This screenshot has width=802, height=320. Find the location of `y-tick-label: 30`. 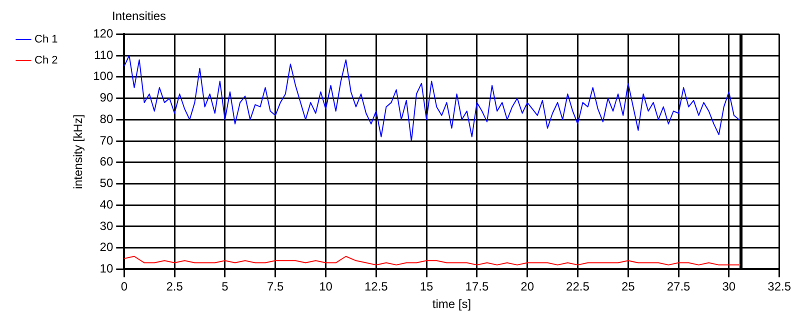

y-tick-label: 30 is located at coordinates (107, 225).